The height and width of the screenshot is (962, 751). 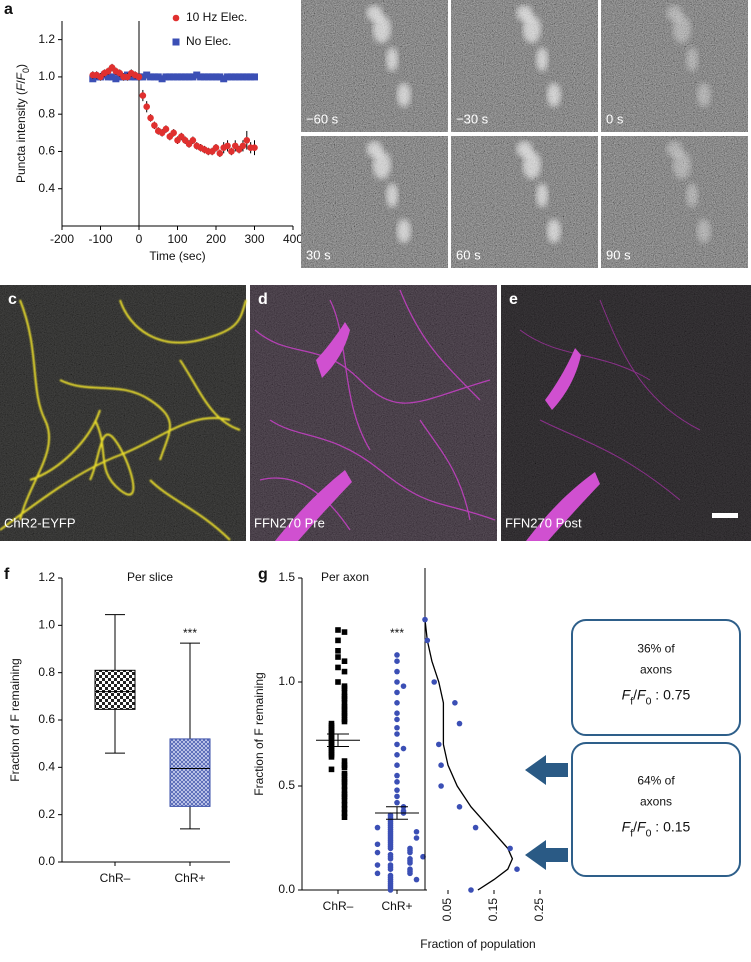 I want to click on y-tick-label: 0.2, so click(x=46, y=814).